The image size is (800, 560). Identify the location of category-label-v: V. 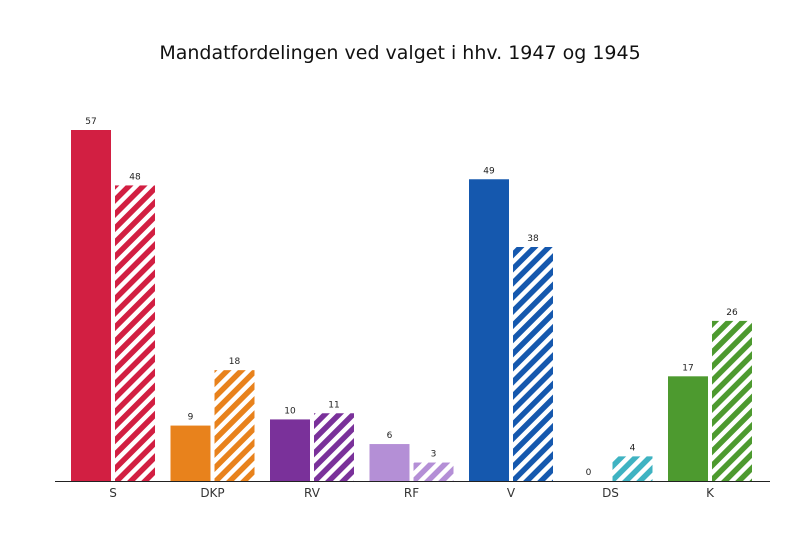
(511, 493).